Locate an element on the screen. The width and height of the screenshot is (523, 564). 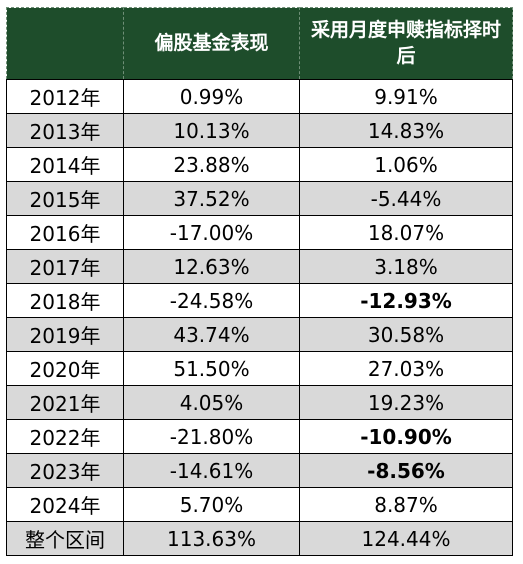
year-cell: 2014年 is located at coordinates (65, 164).